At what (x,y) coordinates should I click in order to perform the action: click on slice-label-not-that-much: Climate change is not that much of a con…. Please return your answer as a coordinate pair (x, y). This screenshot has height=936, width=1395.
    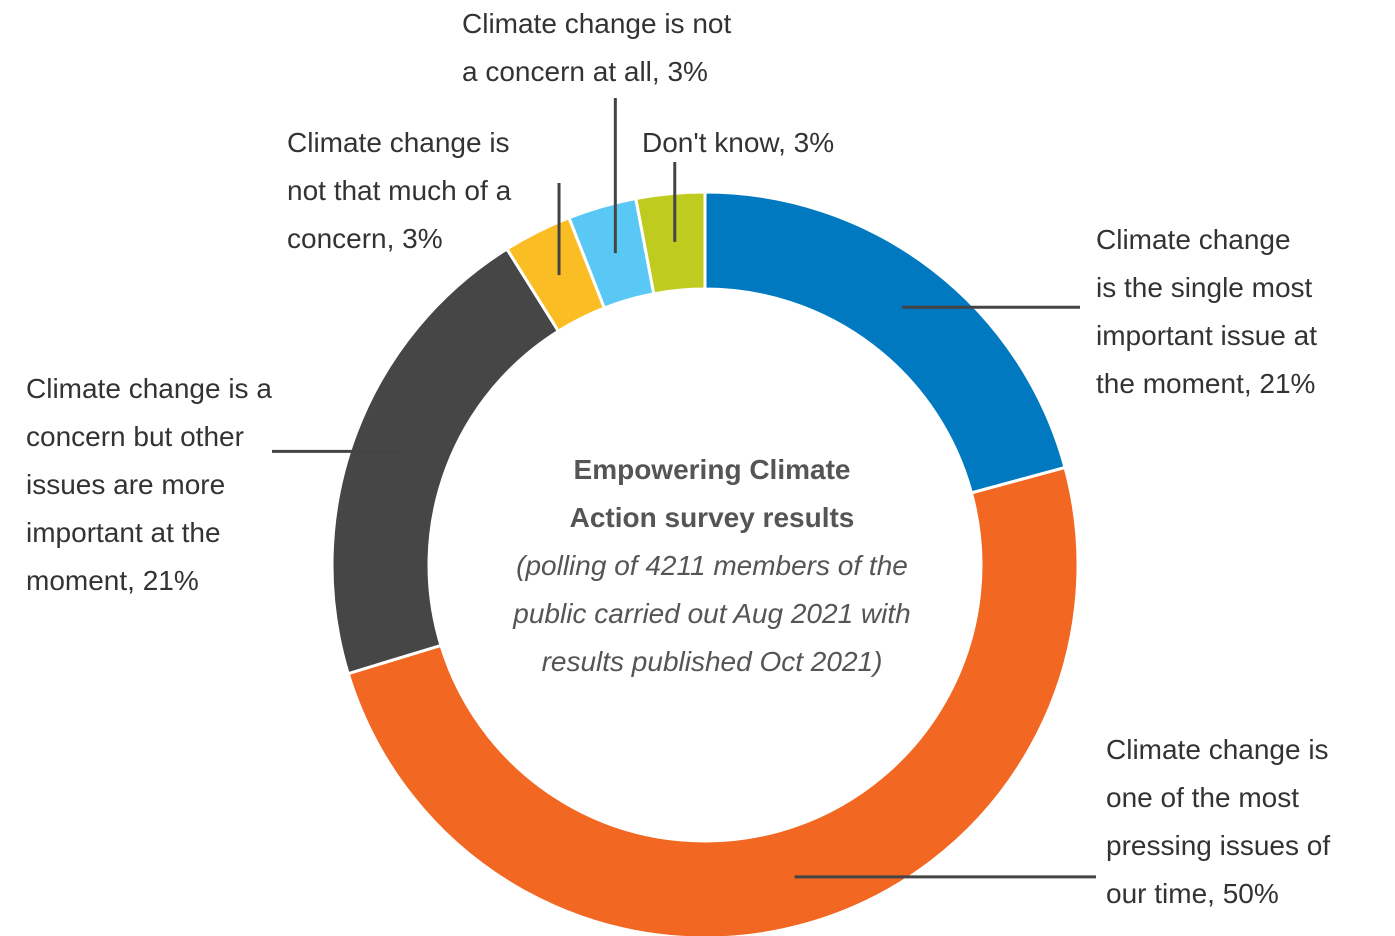
    Looking at the image, I should click on (399, 190).